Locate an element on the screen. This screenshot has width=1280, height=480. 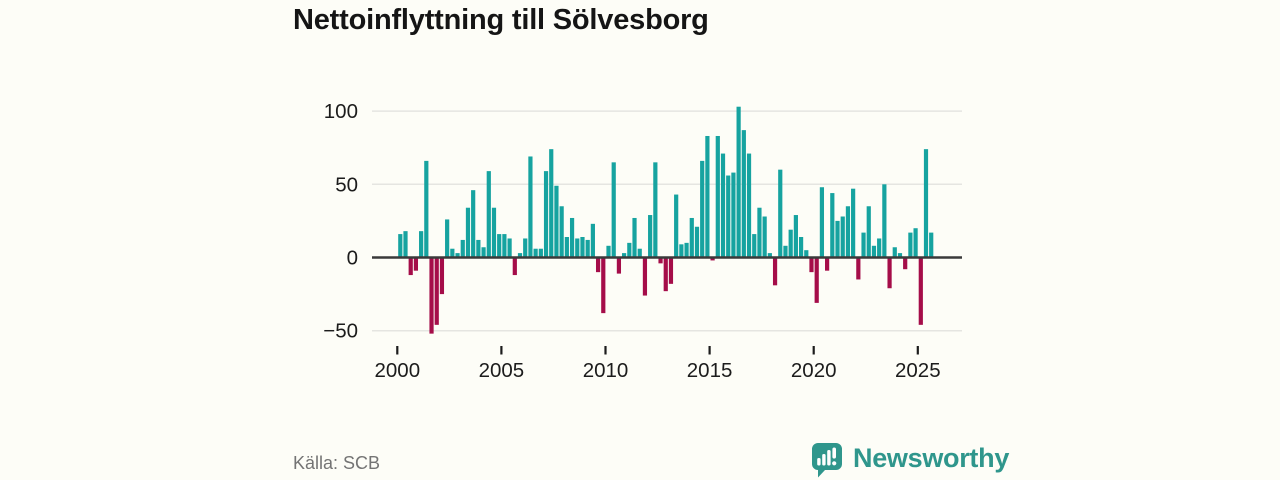
bar-2008q2 is located at coordinates (572, 237).